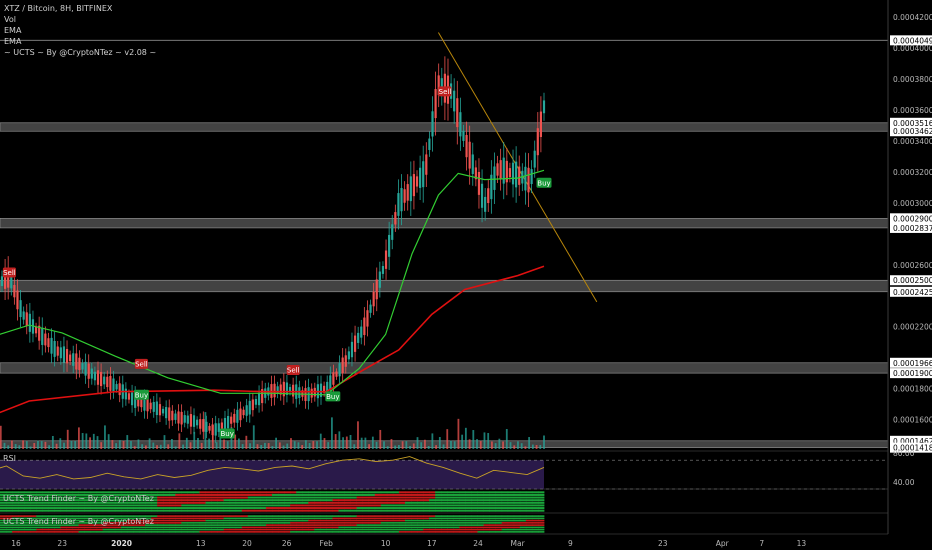  What do you see at coordinates (78, 521) in the screenshot?
I see `trend-finder-2-label: UCTS Trend Finder ~ By @CryptoNTez` at bounding box center [78, 521].